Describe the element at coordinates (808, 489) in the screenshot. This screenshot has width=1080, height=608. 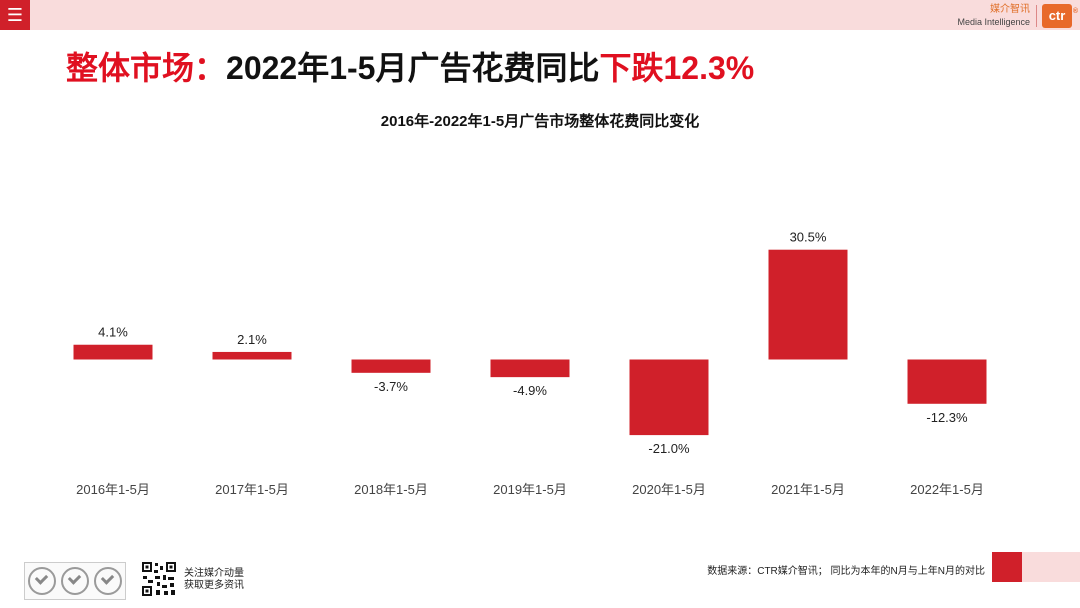
I see `category-label: 2021年1-5月` at that location.